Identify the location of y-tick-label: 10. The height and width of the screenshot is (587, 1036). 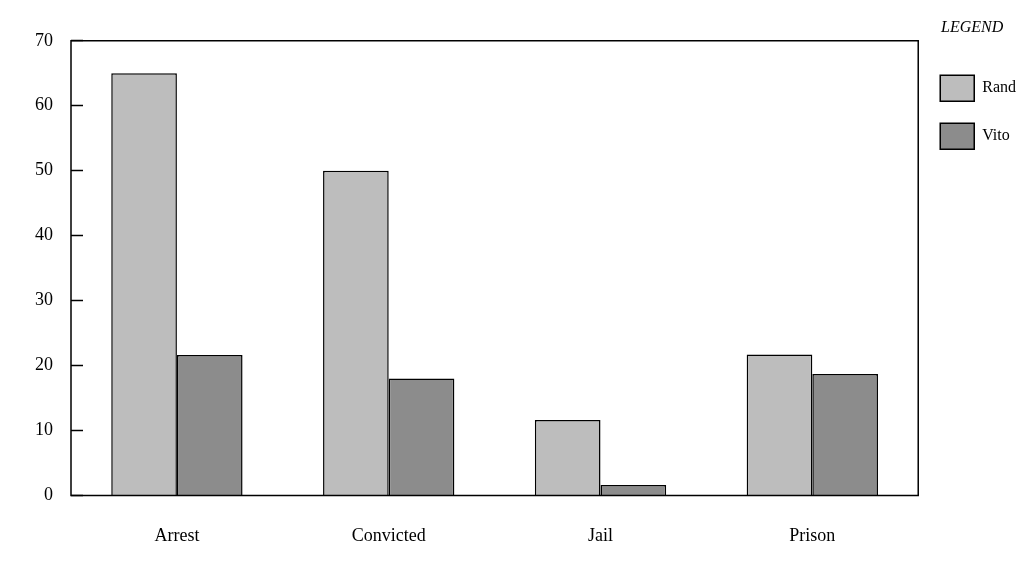
(44, 429).